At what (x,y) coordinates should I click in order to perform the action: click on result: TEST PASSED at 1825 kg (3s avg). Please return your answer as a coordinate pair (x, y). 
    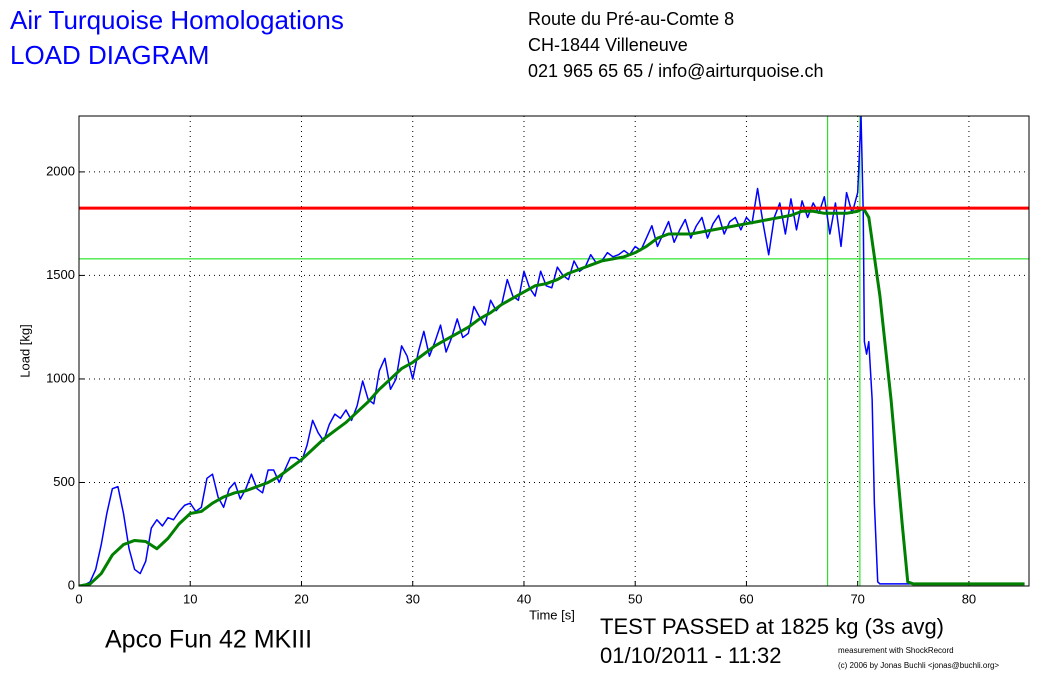
    Looking at the image, I should click on (772, 626).